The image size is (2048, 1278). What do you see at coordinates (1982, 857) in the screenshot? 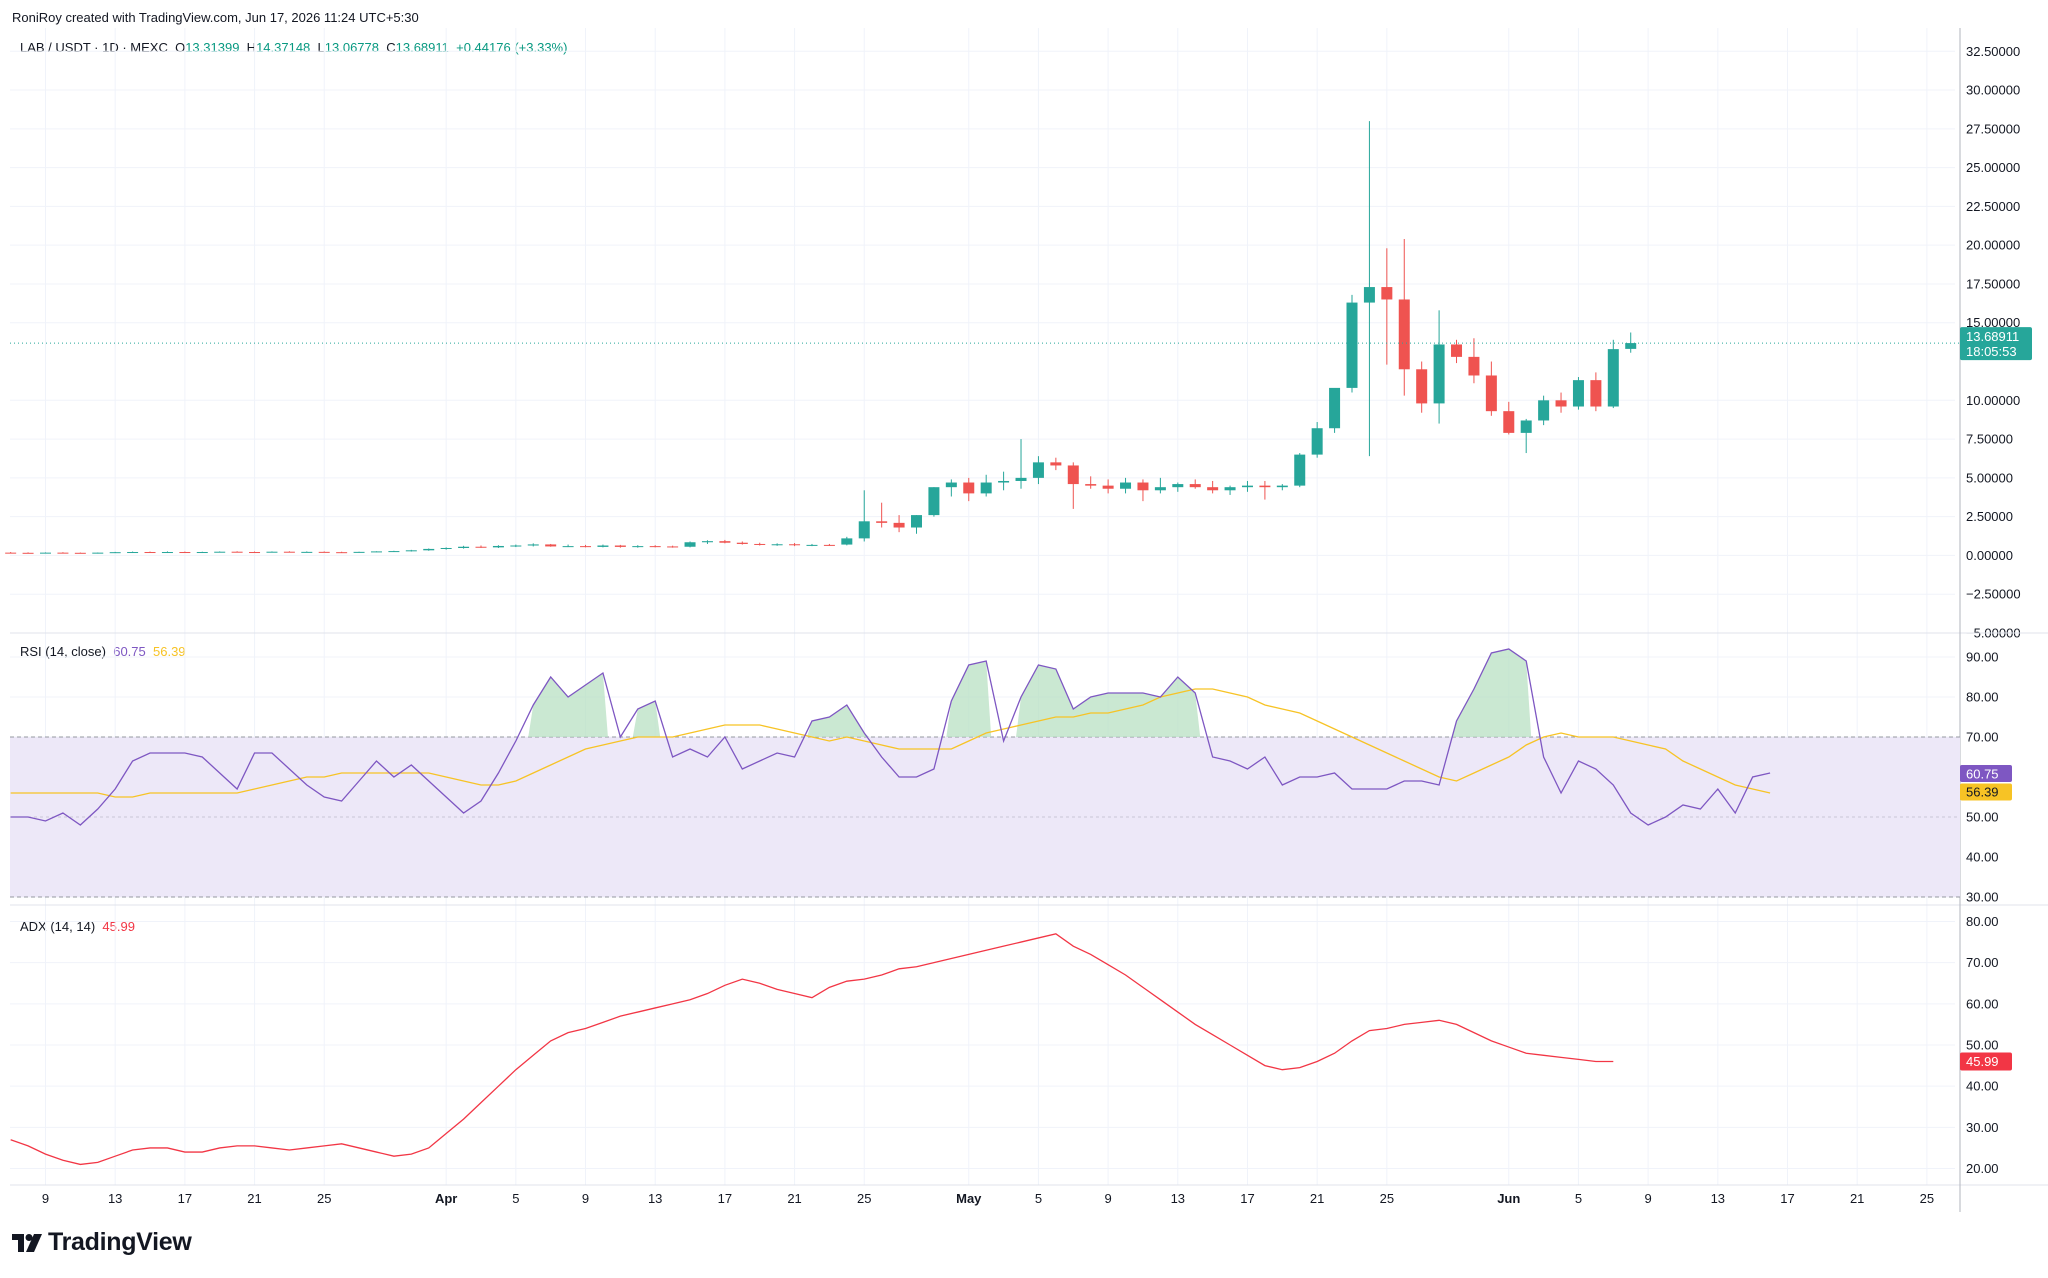
I see `rsi-y-tick-label: 40.00` at bounding box center [1982, 857].